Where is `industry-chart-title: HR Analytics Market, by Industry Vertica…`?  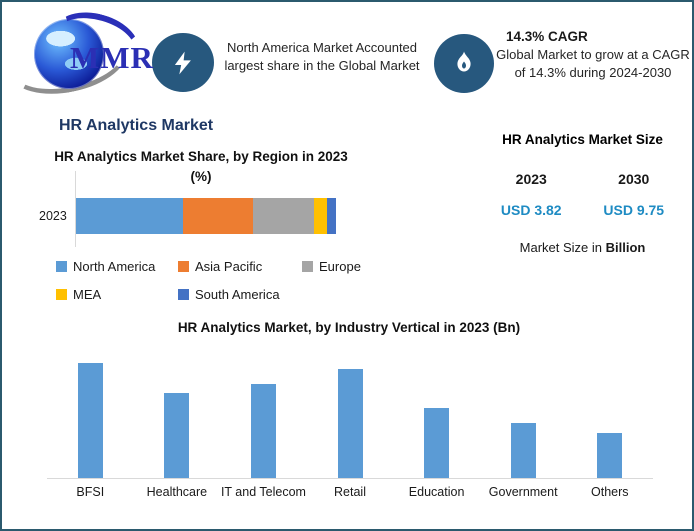
industry-chart-title: HR Analytics Market, by Industry Vertica… is located at coordinates (349, 327).